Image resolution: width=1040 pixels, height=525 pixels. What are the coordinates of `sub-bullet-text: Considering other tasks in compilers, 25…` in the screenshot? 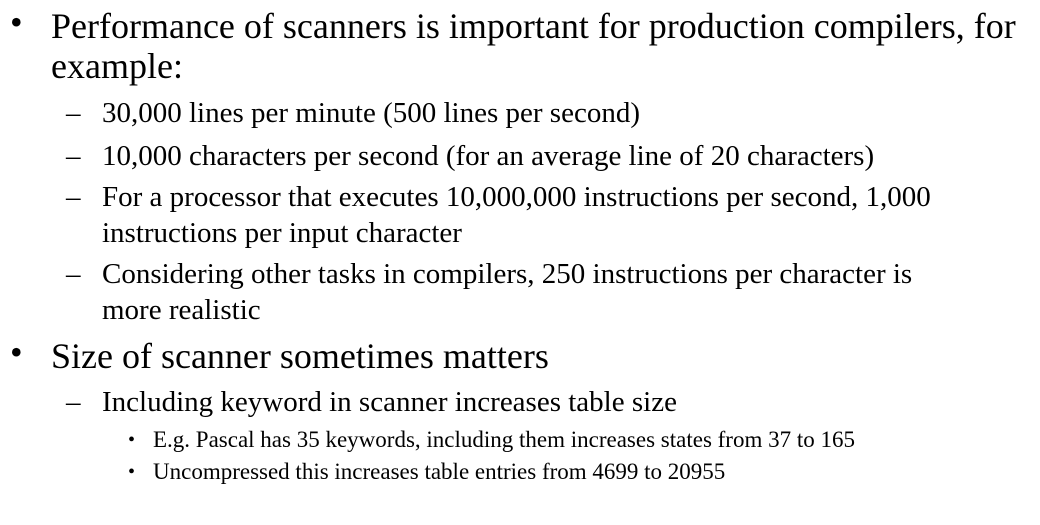 It's located at (511, 292).